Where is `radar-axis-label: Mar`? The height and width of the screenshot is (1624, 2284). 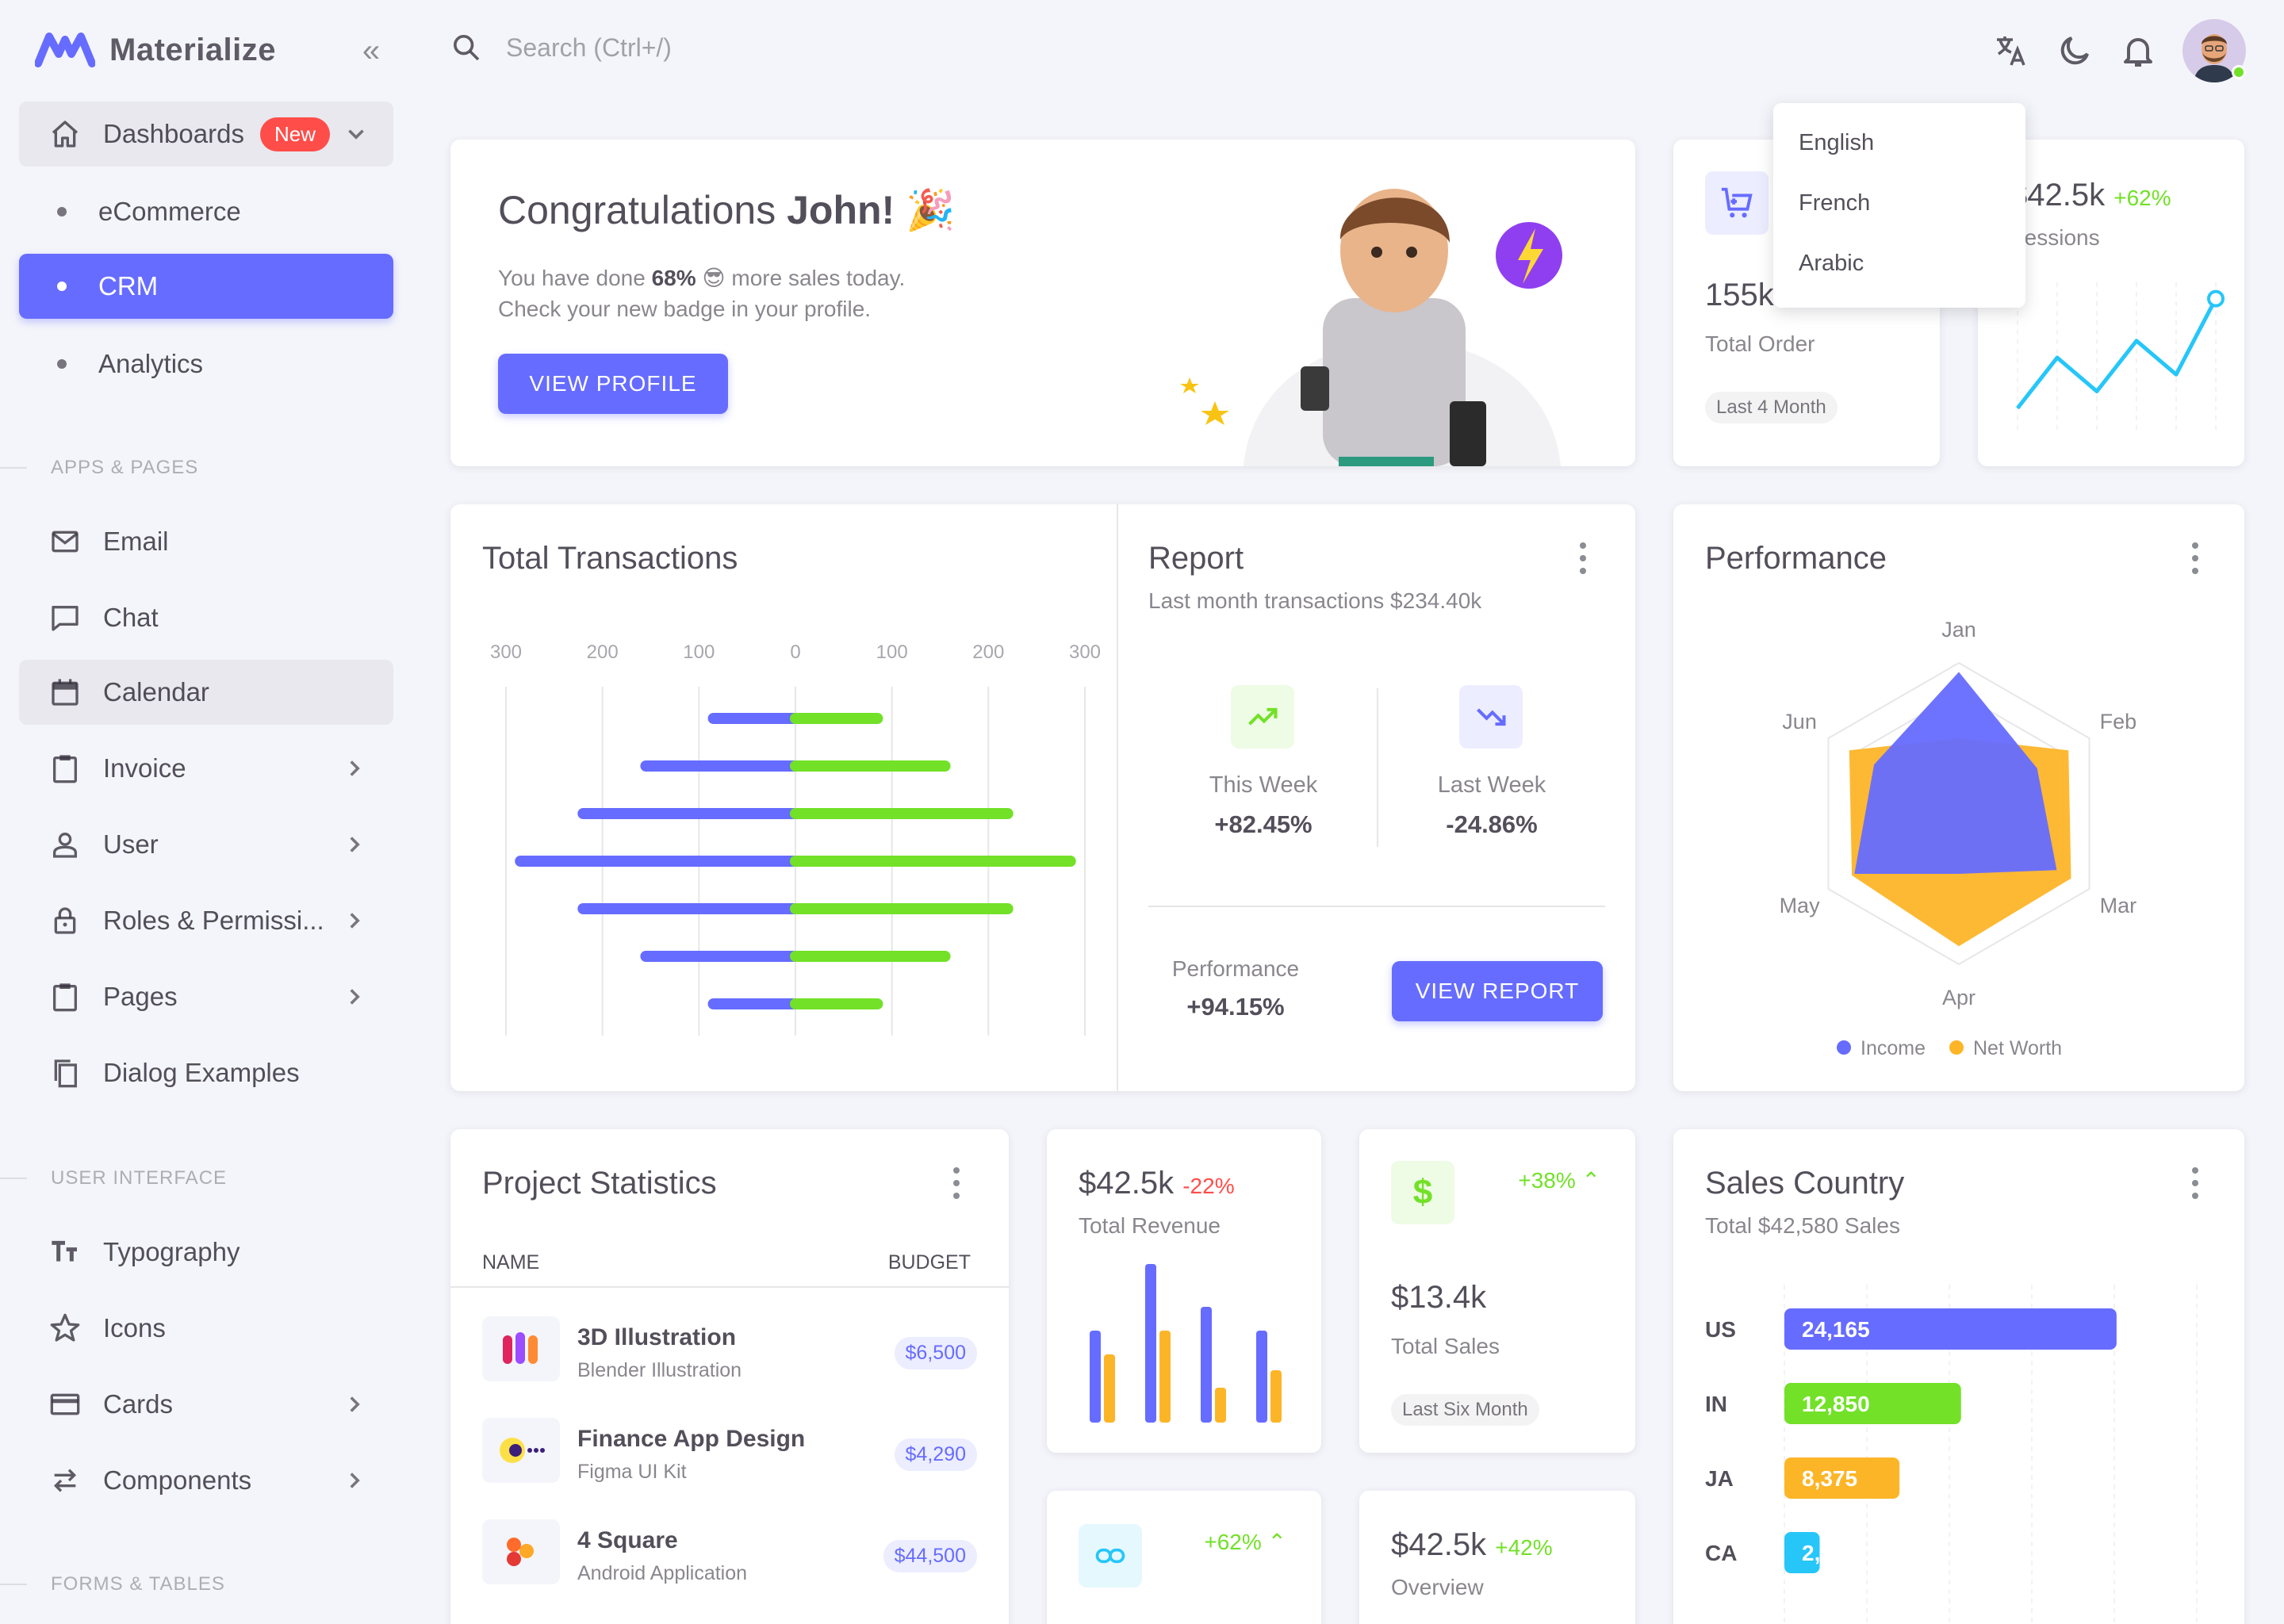
radar-axis-label: Mar is located at coordinates (2118, 905).